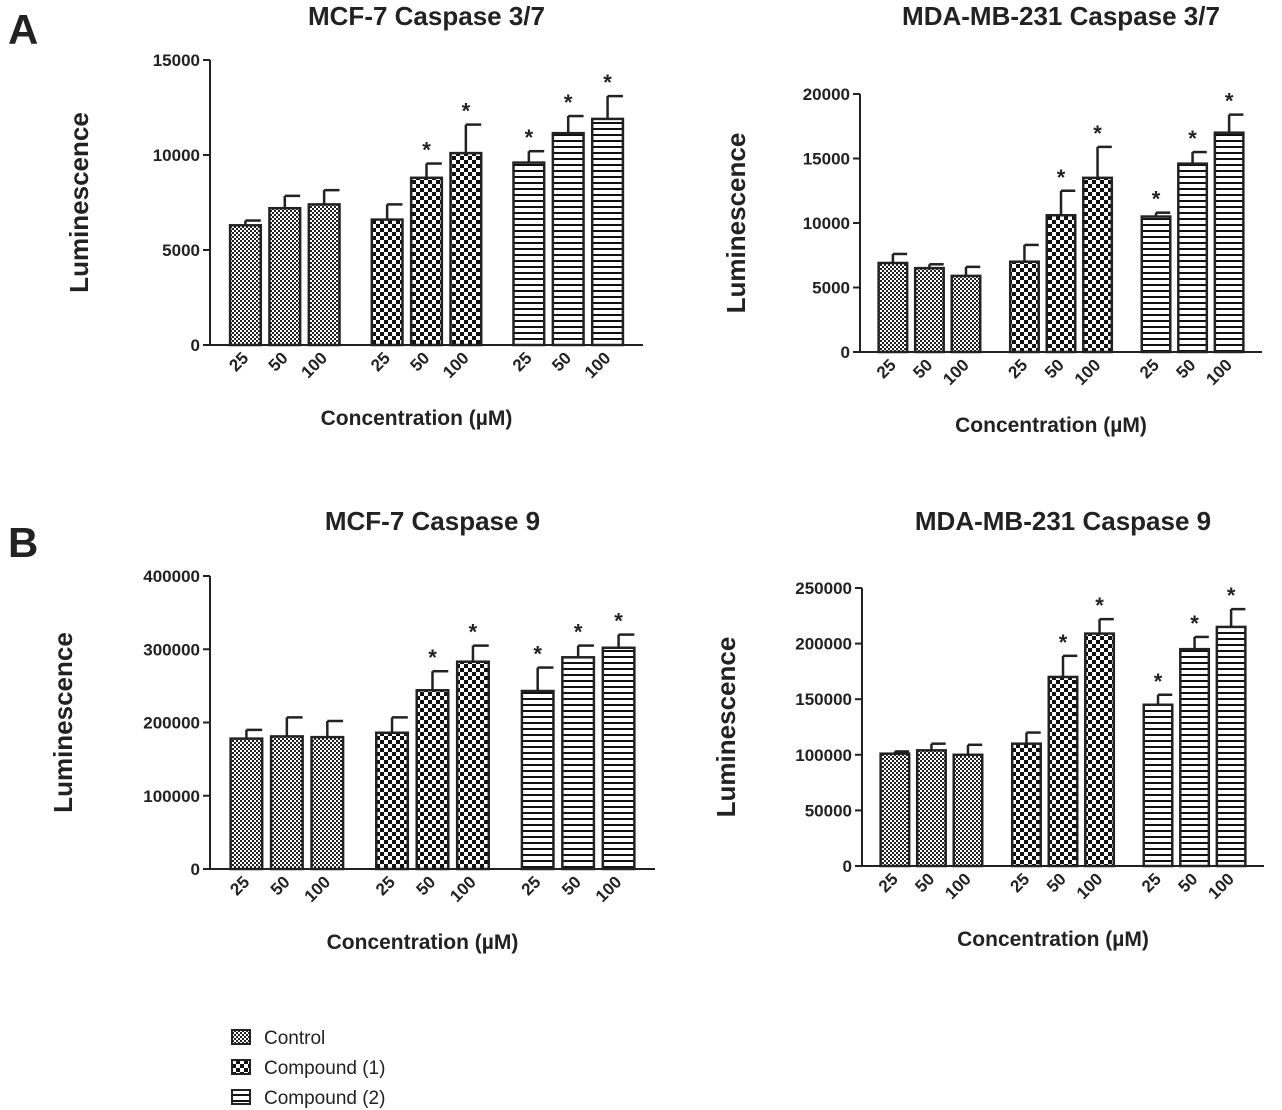  Describe the element at coordinates (23, 542) in the screenshot. I see `panel-label: B` at that location.